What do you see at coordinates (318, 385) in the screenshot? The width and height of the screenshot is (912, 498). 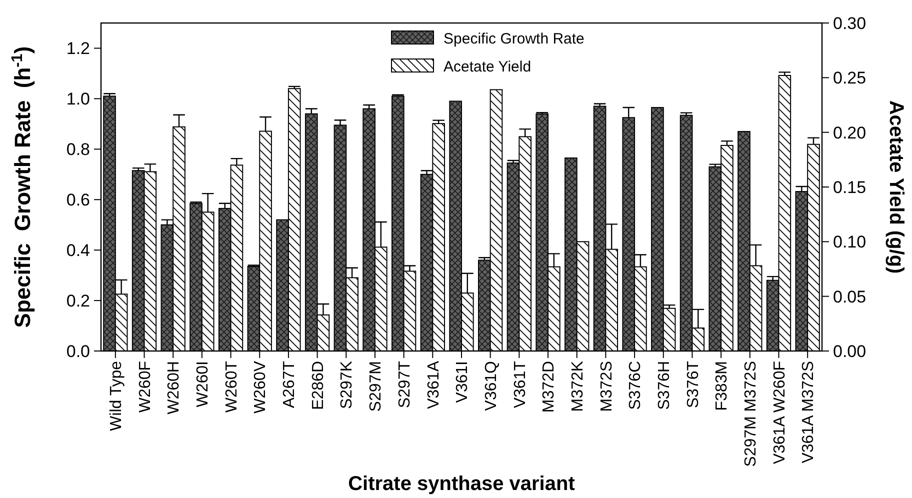 I see `x-tick-label: E286D` at bounding box center [318, 385].